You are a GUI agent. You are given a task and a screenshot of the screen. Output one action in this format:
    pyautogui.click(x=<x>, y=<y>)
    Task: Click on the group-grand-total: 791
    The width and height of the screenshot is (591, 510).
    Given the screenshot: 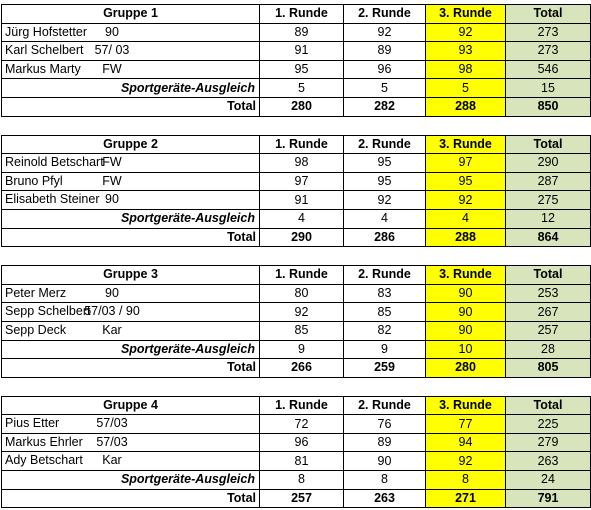 What is the action you would take?
    pyautogui.click(x=548, y=498)
    